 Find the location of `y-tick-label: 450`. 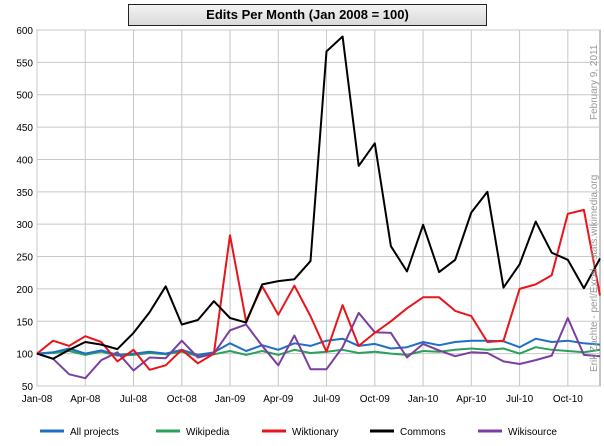

y-tick-label: 450 is located at coordinates (24, 128).